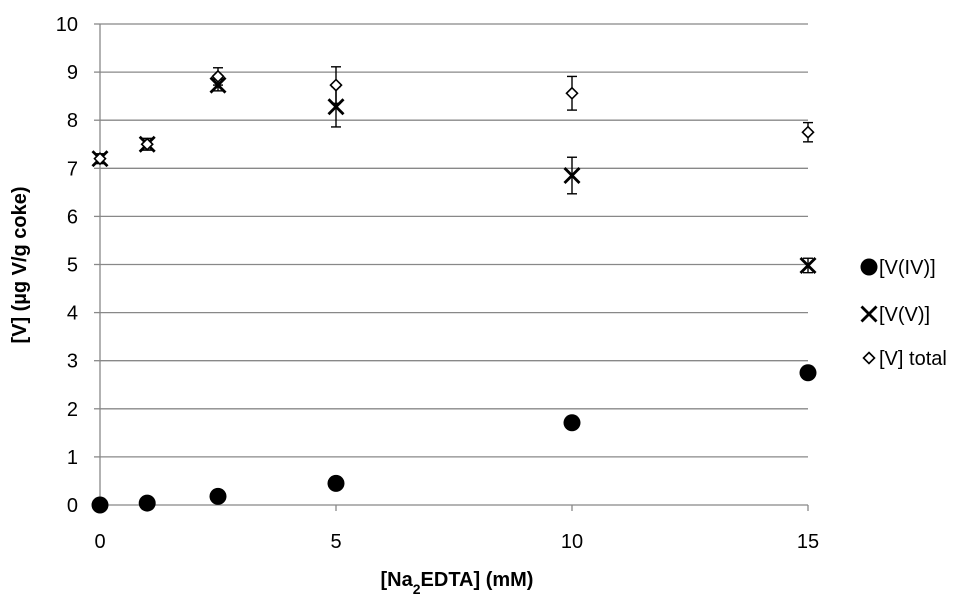 This screenshot has width=976, height=594. I want to click on y-tick-label-10: 10, so click(67, 25).